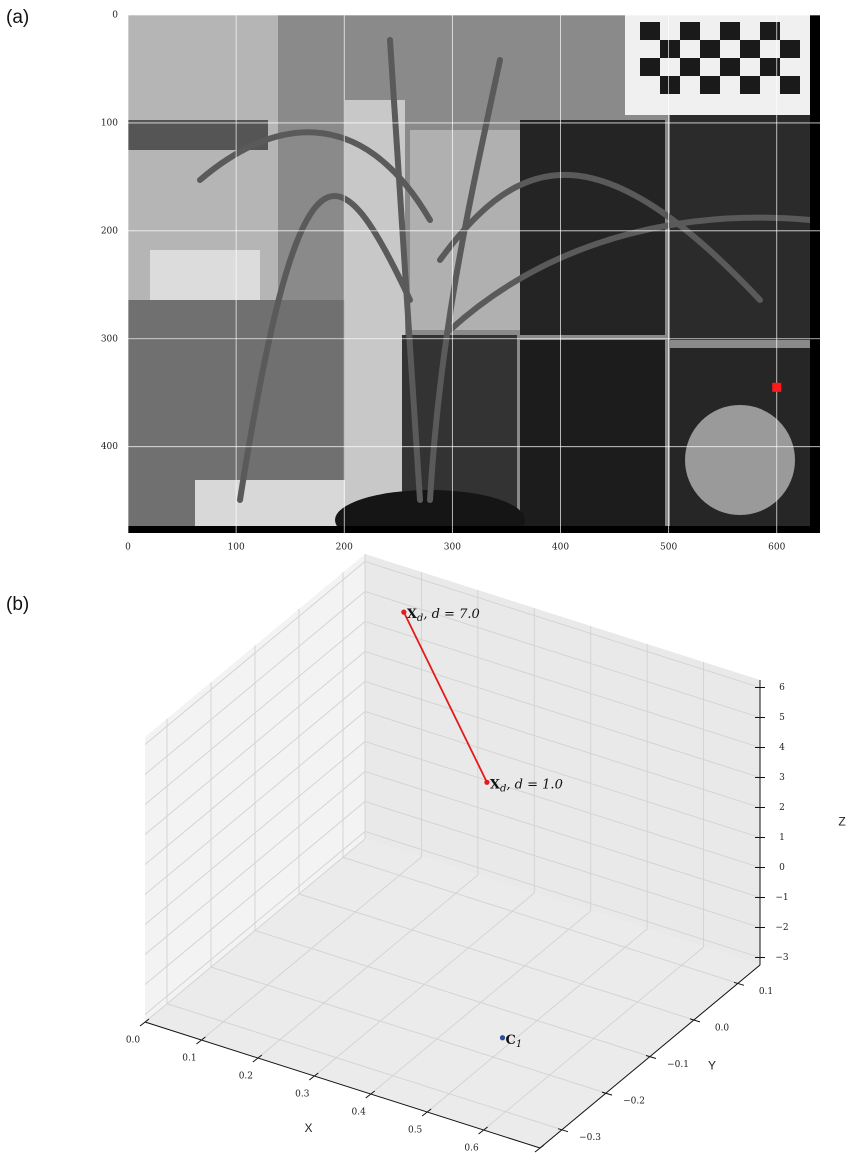  Describe the element at coordinates (782, 778) in the screenshot. I see `z-tick-label: 3` at that location.